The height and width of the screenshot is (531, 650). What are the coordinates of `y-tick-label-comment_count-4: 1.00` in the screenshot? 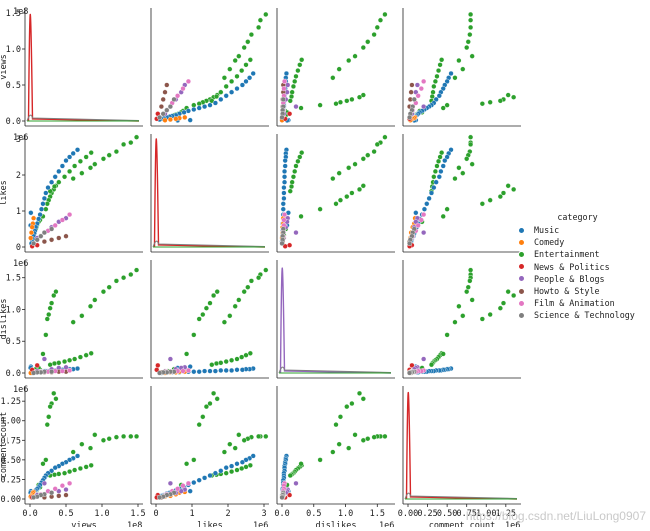 It's located at (11, 422).